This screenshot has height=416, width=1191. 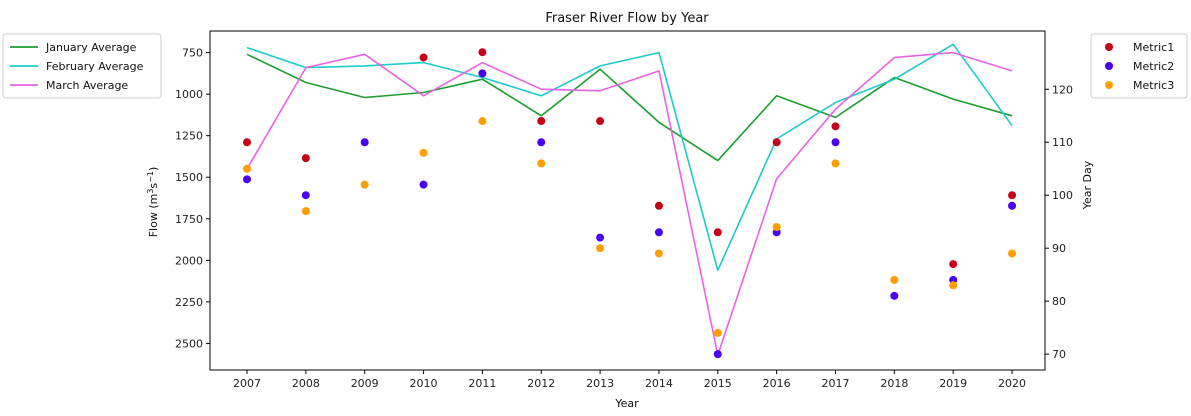 I want to click on y-left-tick-label: 2000, so click(x=189, y=260).